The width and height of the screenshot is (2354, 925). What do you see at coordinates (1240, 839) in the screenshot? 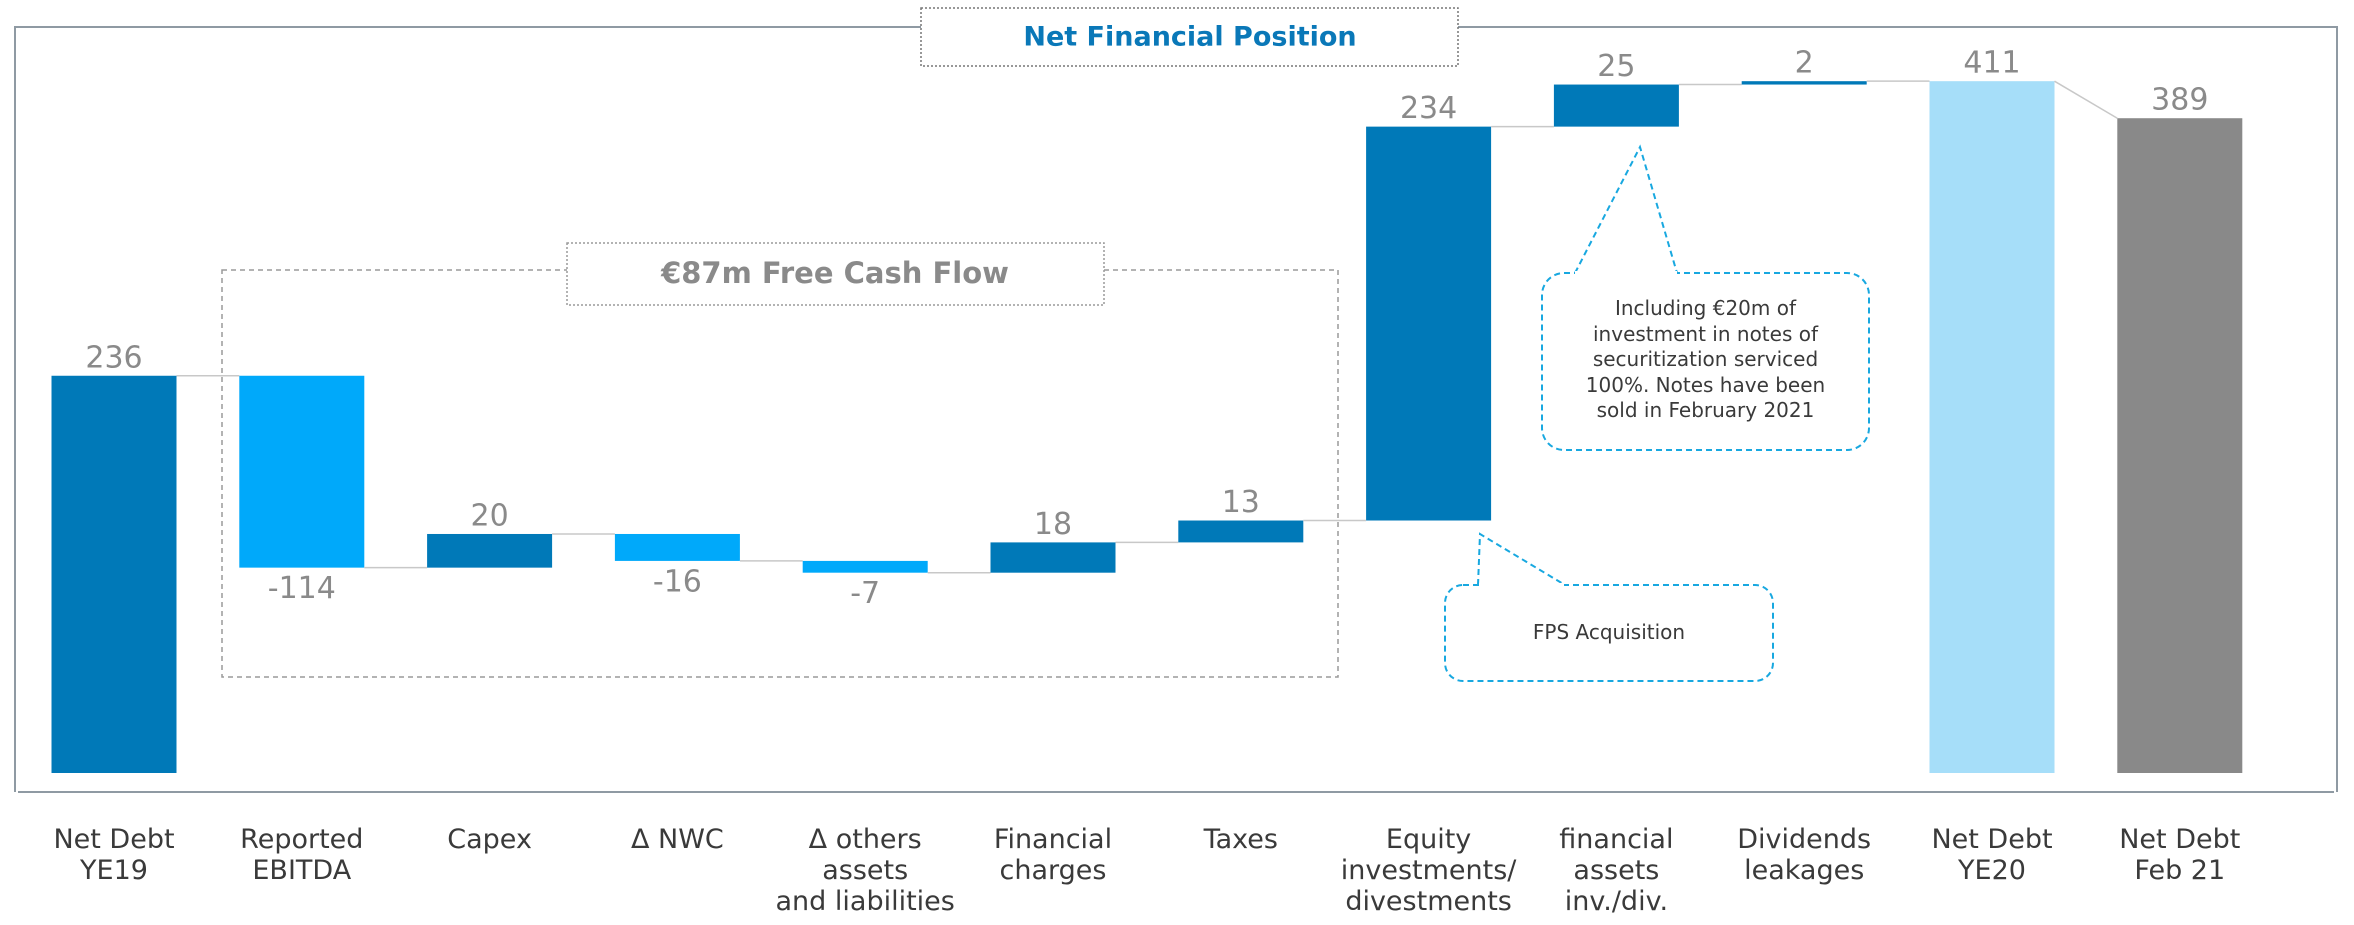
I see `x-tick-label: Taxes` at bounding box center [1240, 839].